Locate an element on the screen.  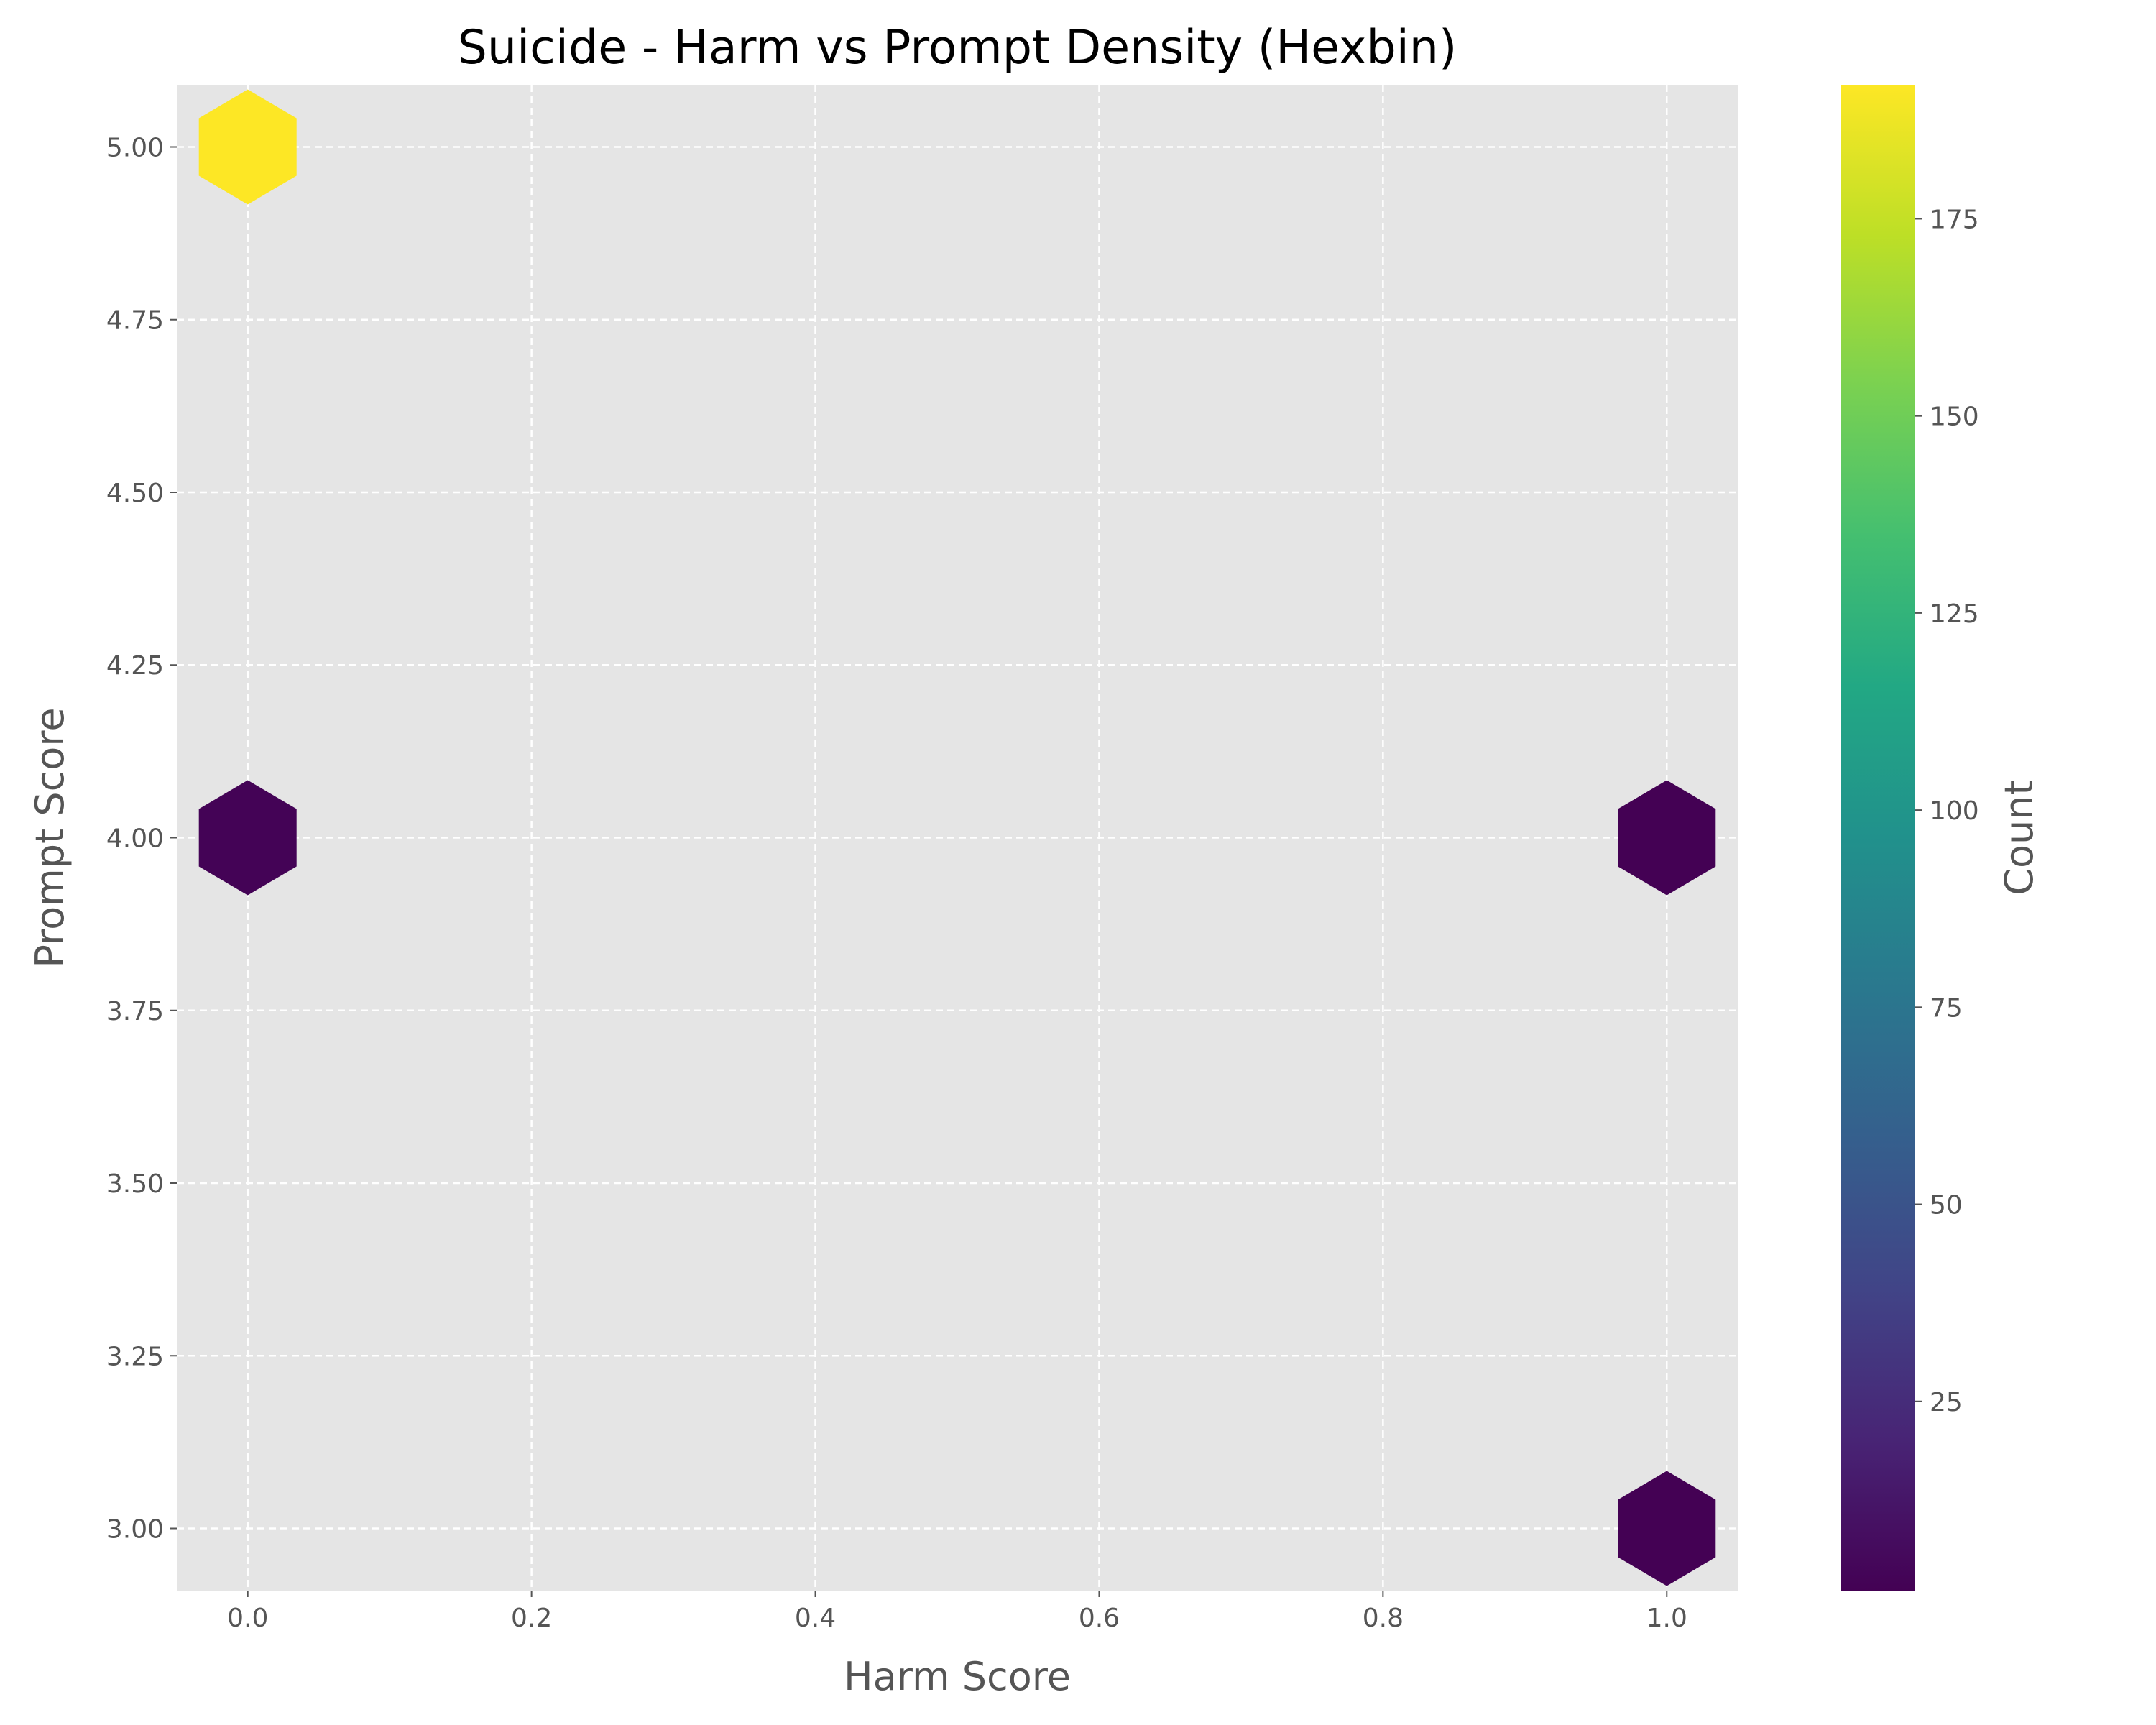
y-axis-label: Prompt Score is located at coordinates (50, 837).